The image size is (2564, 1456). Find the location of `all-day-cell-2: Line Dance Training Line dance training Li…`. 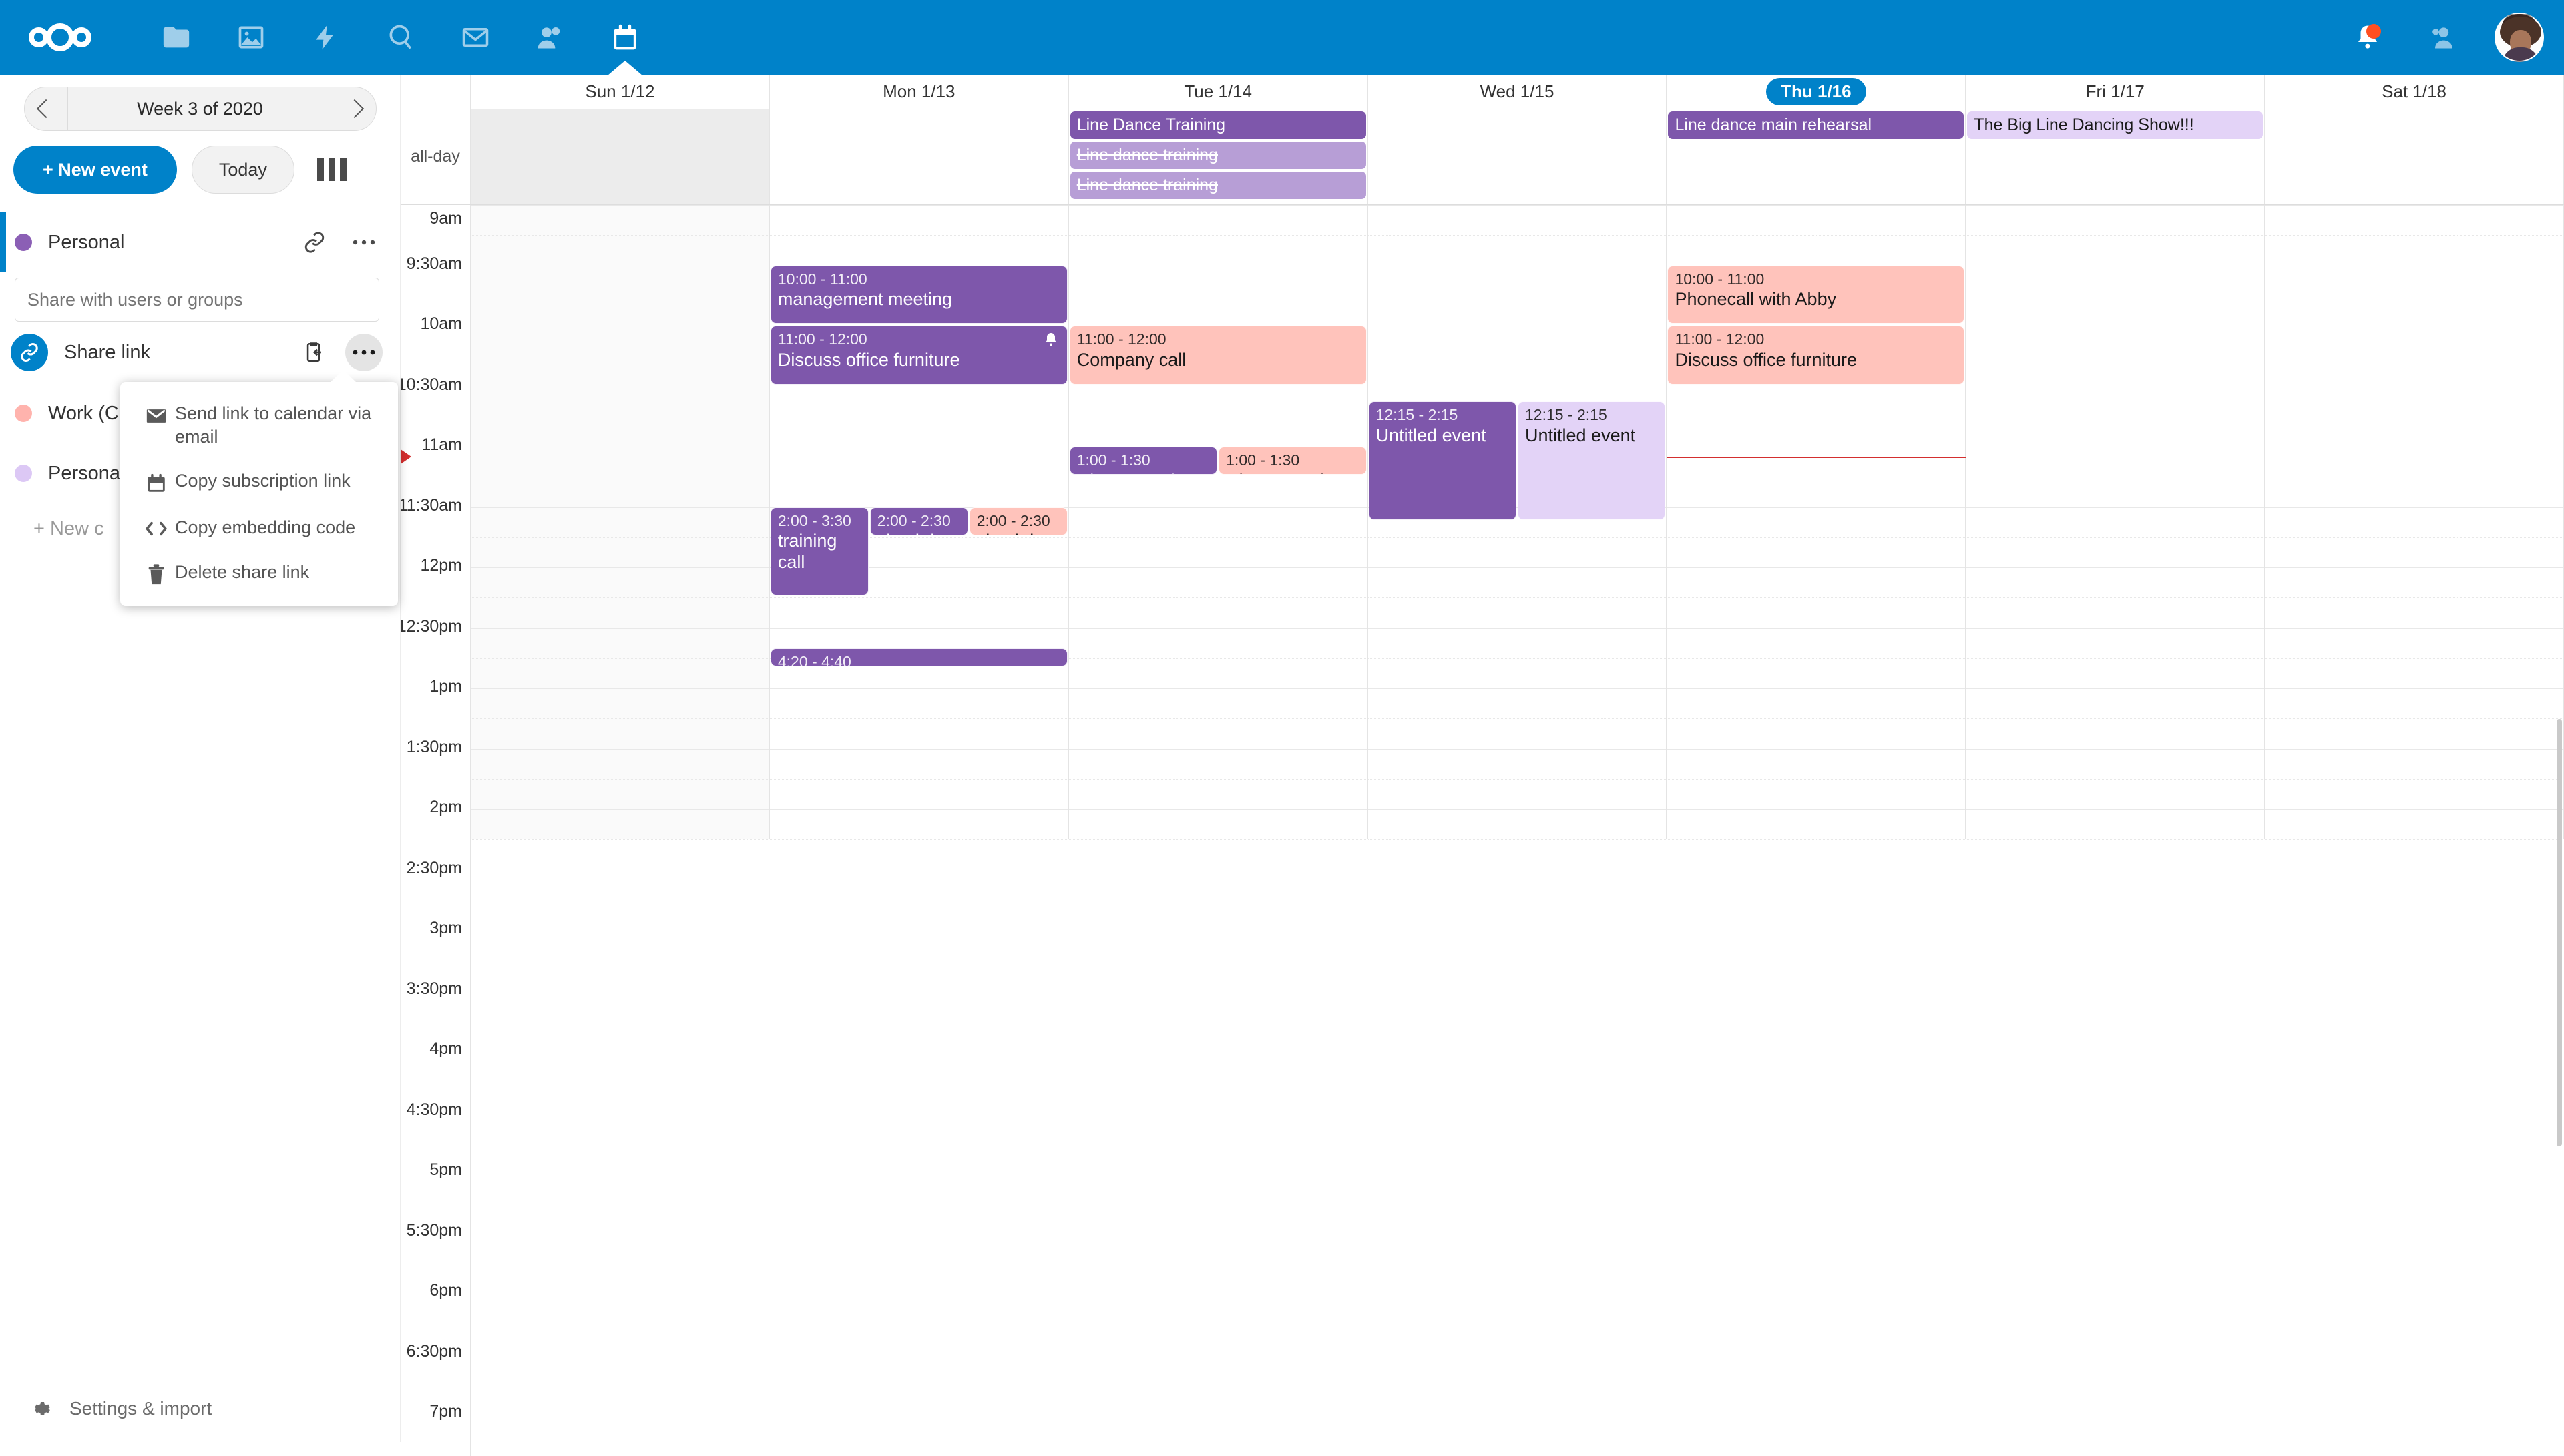

all-day-cell-2: Line Dance Training Line dance training Li… is located at coordinates (1218, 156).